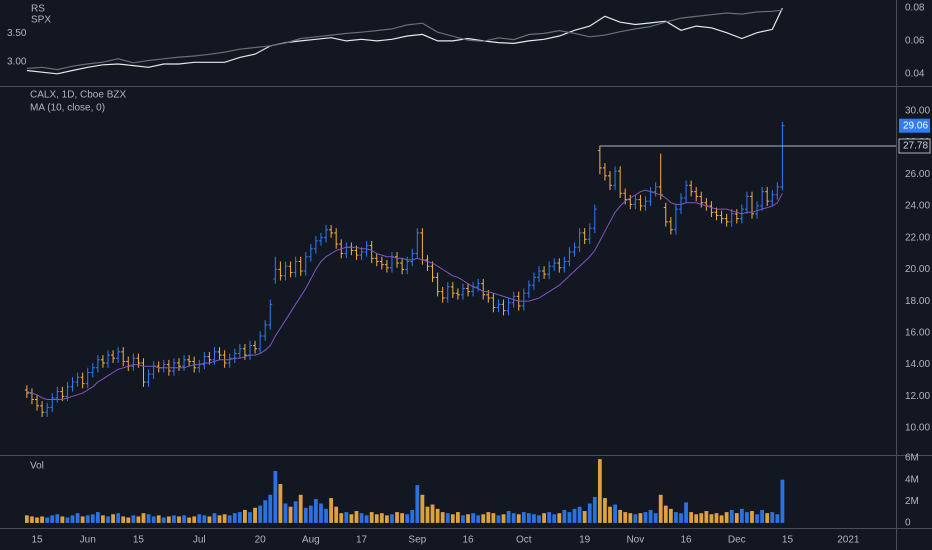 This screenshot has height=550, width=932. Describe the element at coordinates (915, 8) in the screenshot. I see `y-tick-label: 0.08` at that location.